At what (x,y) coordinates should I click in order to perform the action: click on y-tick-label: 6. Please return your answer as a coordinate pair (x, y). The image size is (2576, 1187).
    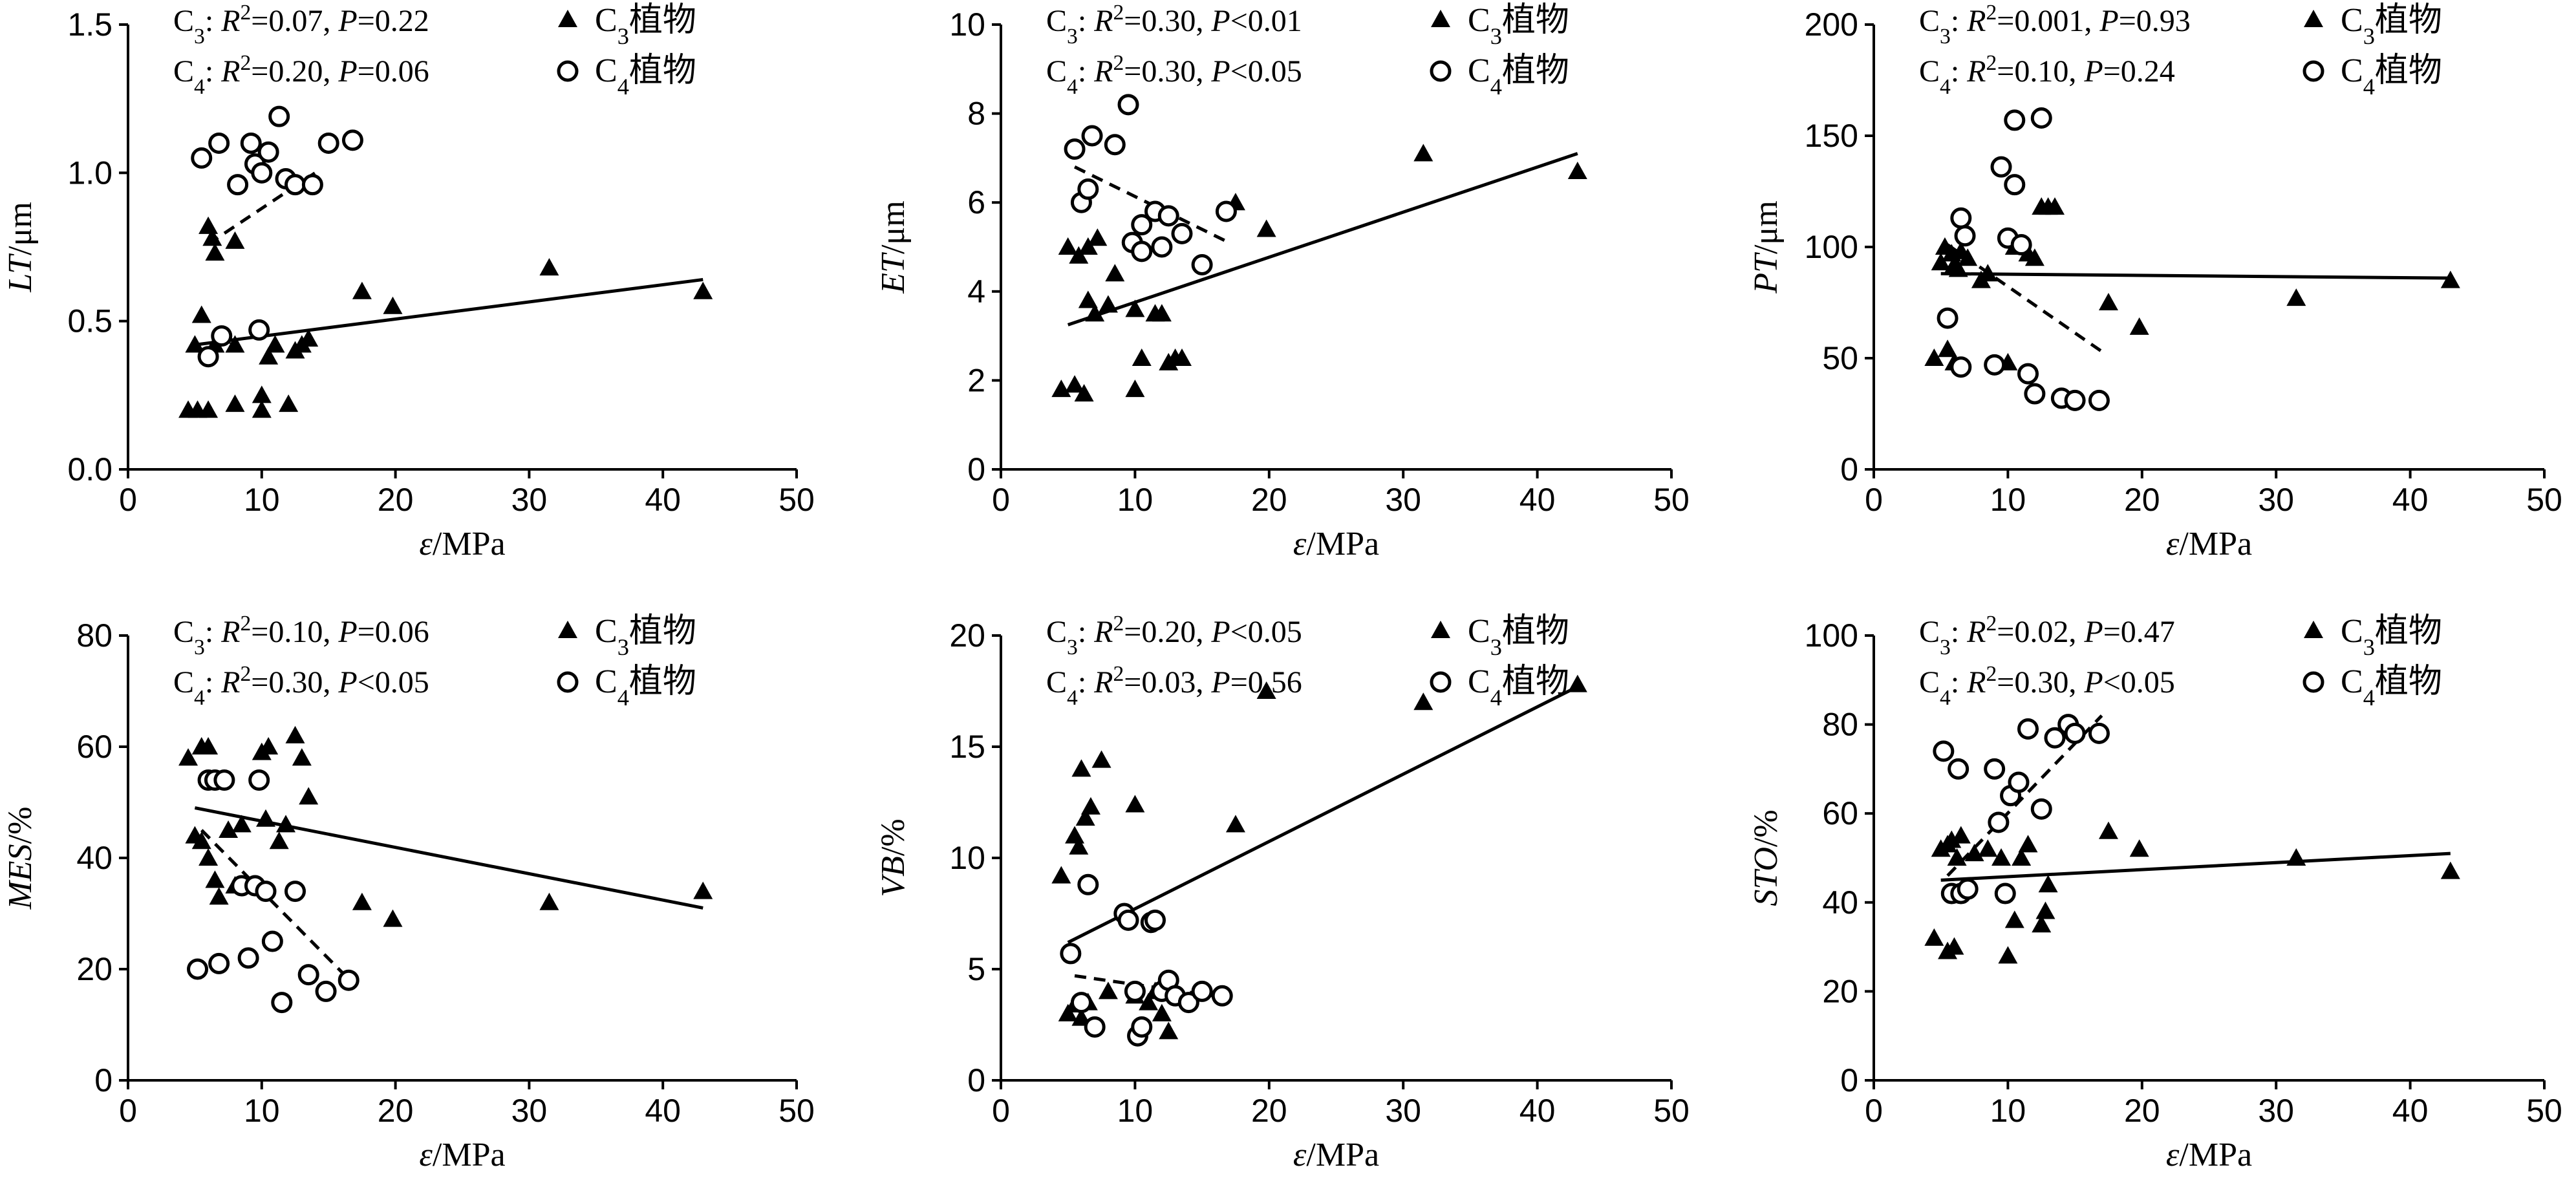
    Looking at the image, I should click on (976, 202).